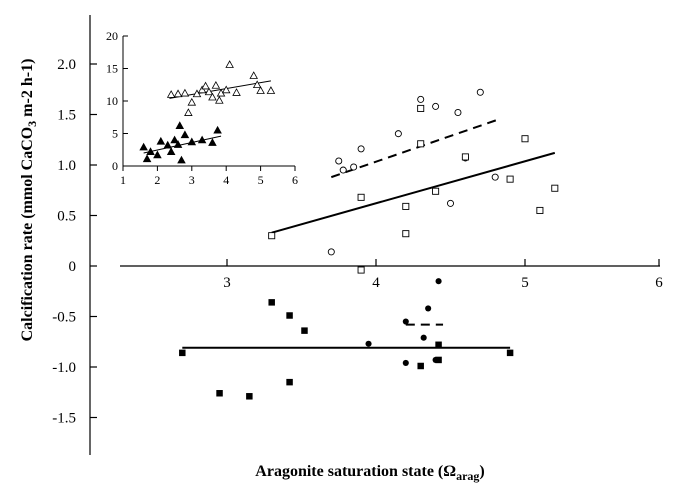 Image resolution: width=691 pixels, height=491 pixels. What do you see at coordinates (64, 318) in the screenshot?
I see `y-tick-label: -0.5` at bounding box center [64, 318].